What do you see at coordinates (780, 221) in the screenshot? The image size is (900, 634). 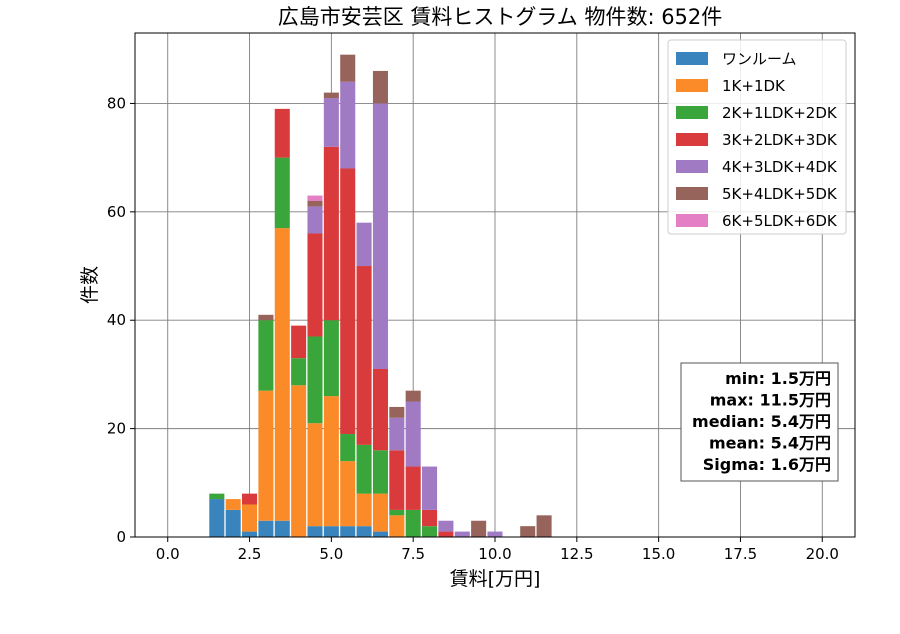 I see `legend-label: 6K+5LDK+6DK` at bounding box center [780, 221].